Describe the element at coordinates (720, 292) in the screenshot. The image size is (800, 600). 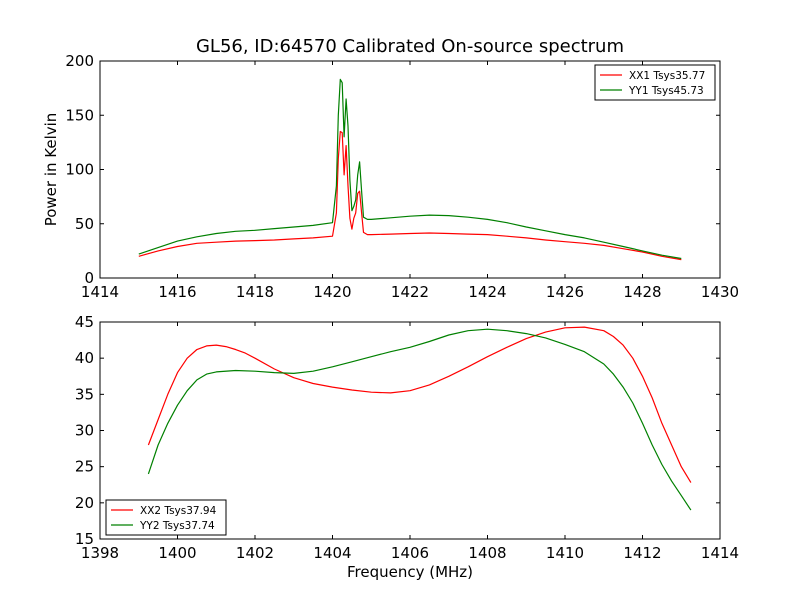
I see `x-tick-label: 1430` at that location.